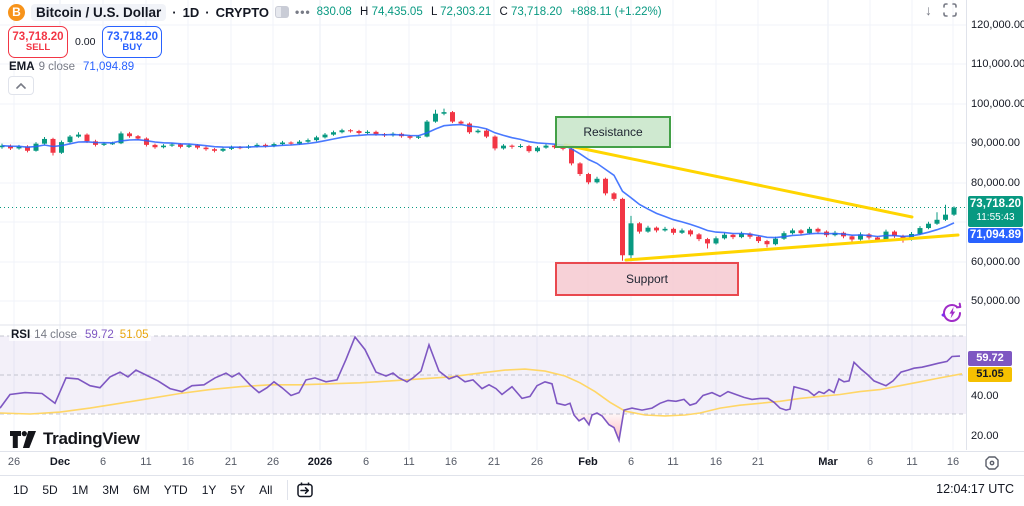  What do you see at coordinates (792, 247) in the screenshot?
I see `trendline-ascending-support` at bounding box center [792, 247].